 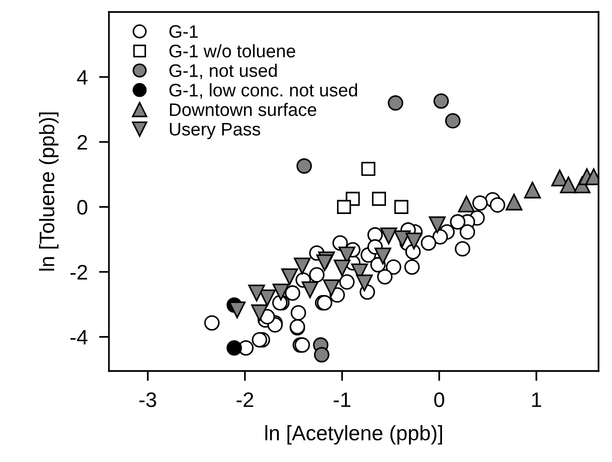 I want to click on x-tick-label: -1, so click(x=342, y=399).